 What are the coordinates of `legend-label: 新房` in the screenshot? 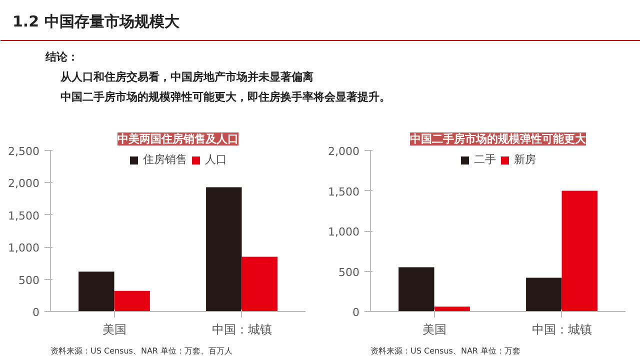 It's located at (525, 159).